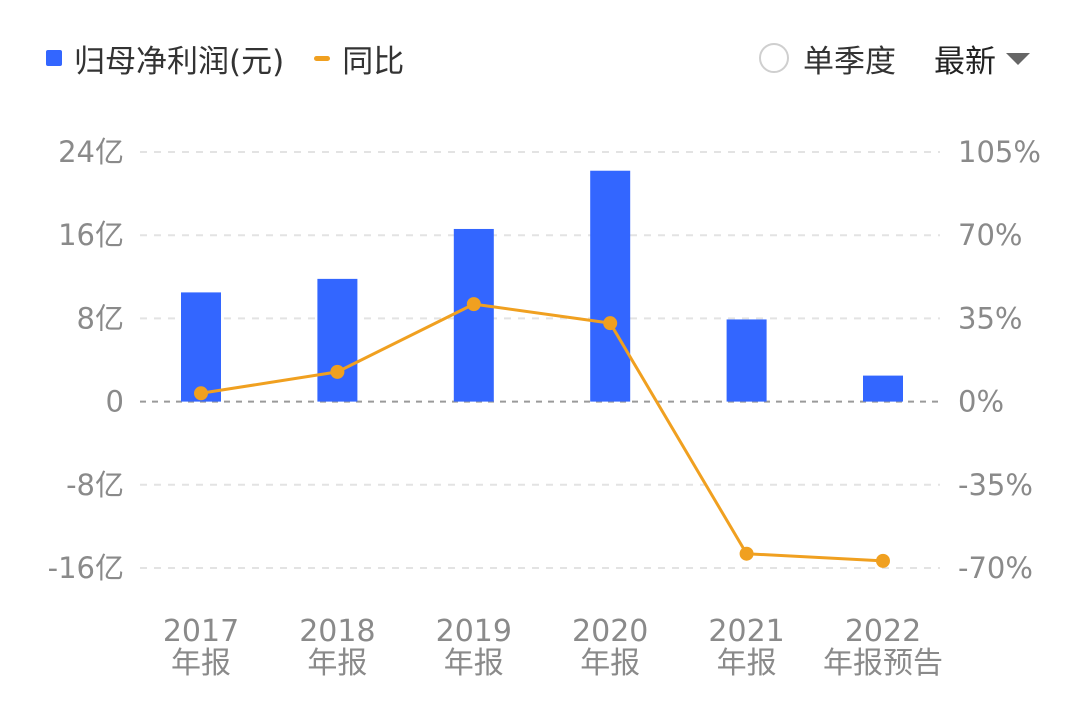  What do you see at coordinates (883, 663) in the screenshot?
I see `x-tick-label-period: 年报预告` at bounding box center [883, 663].